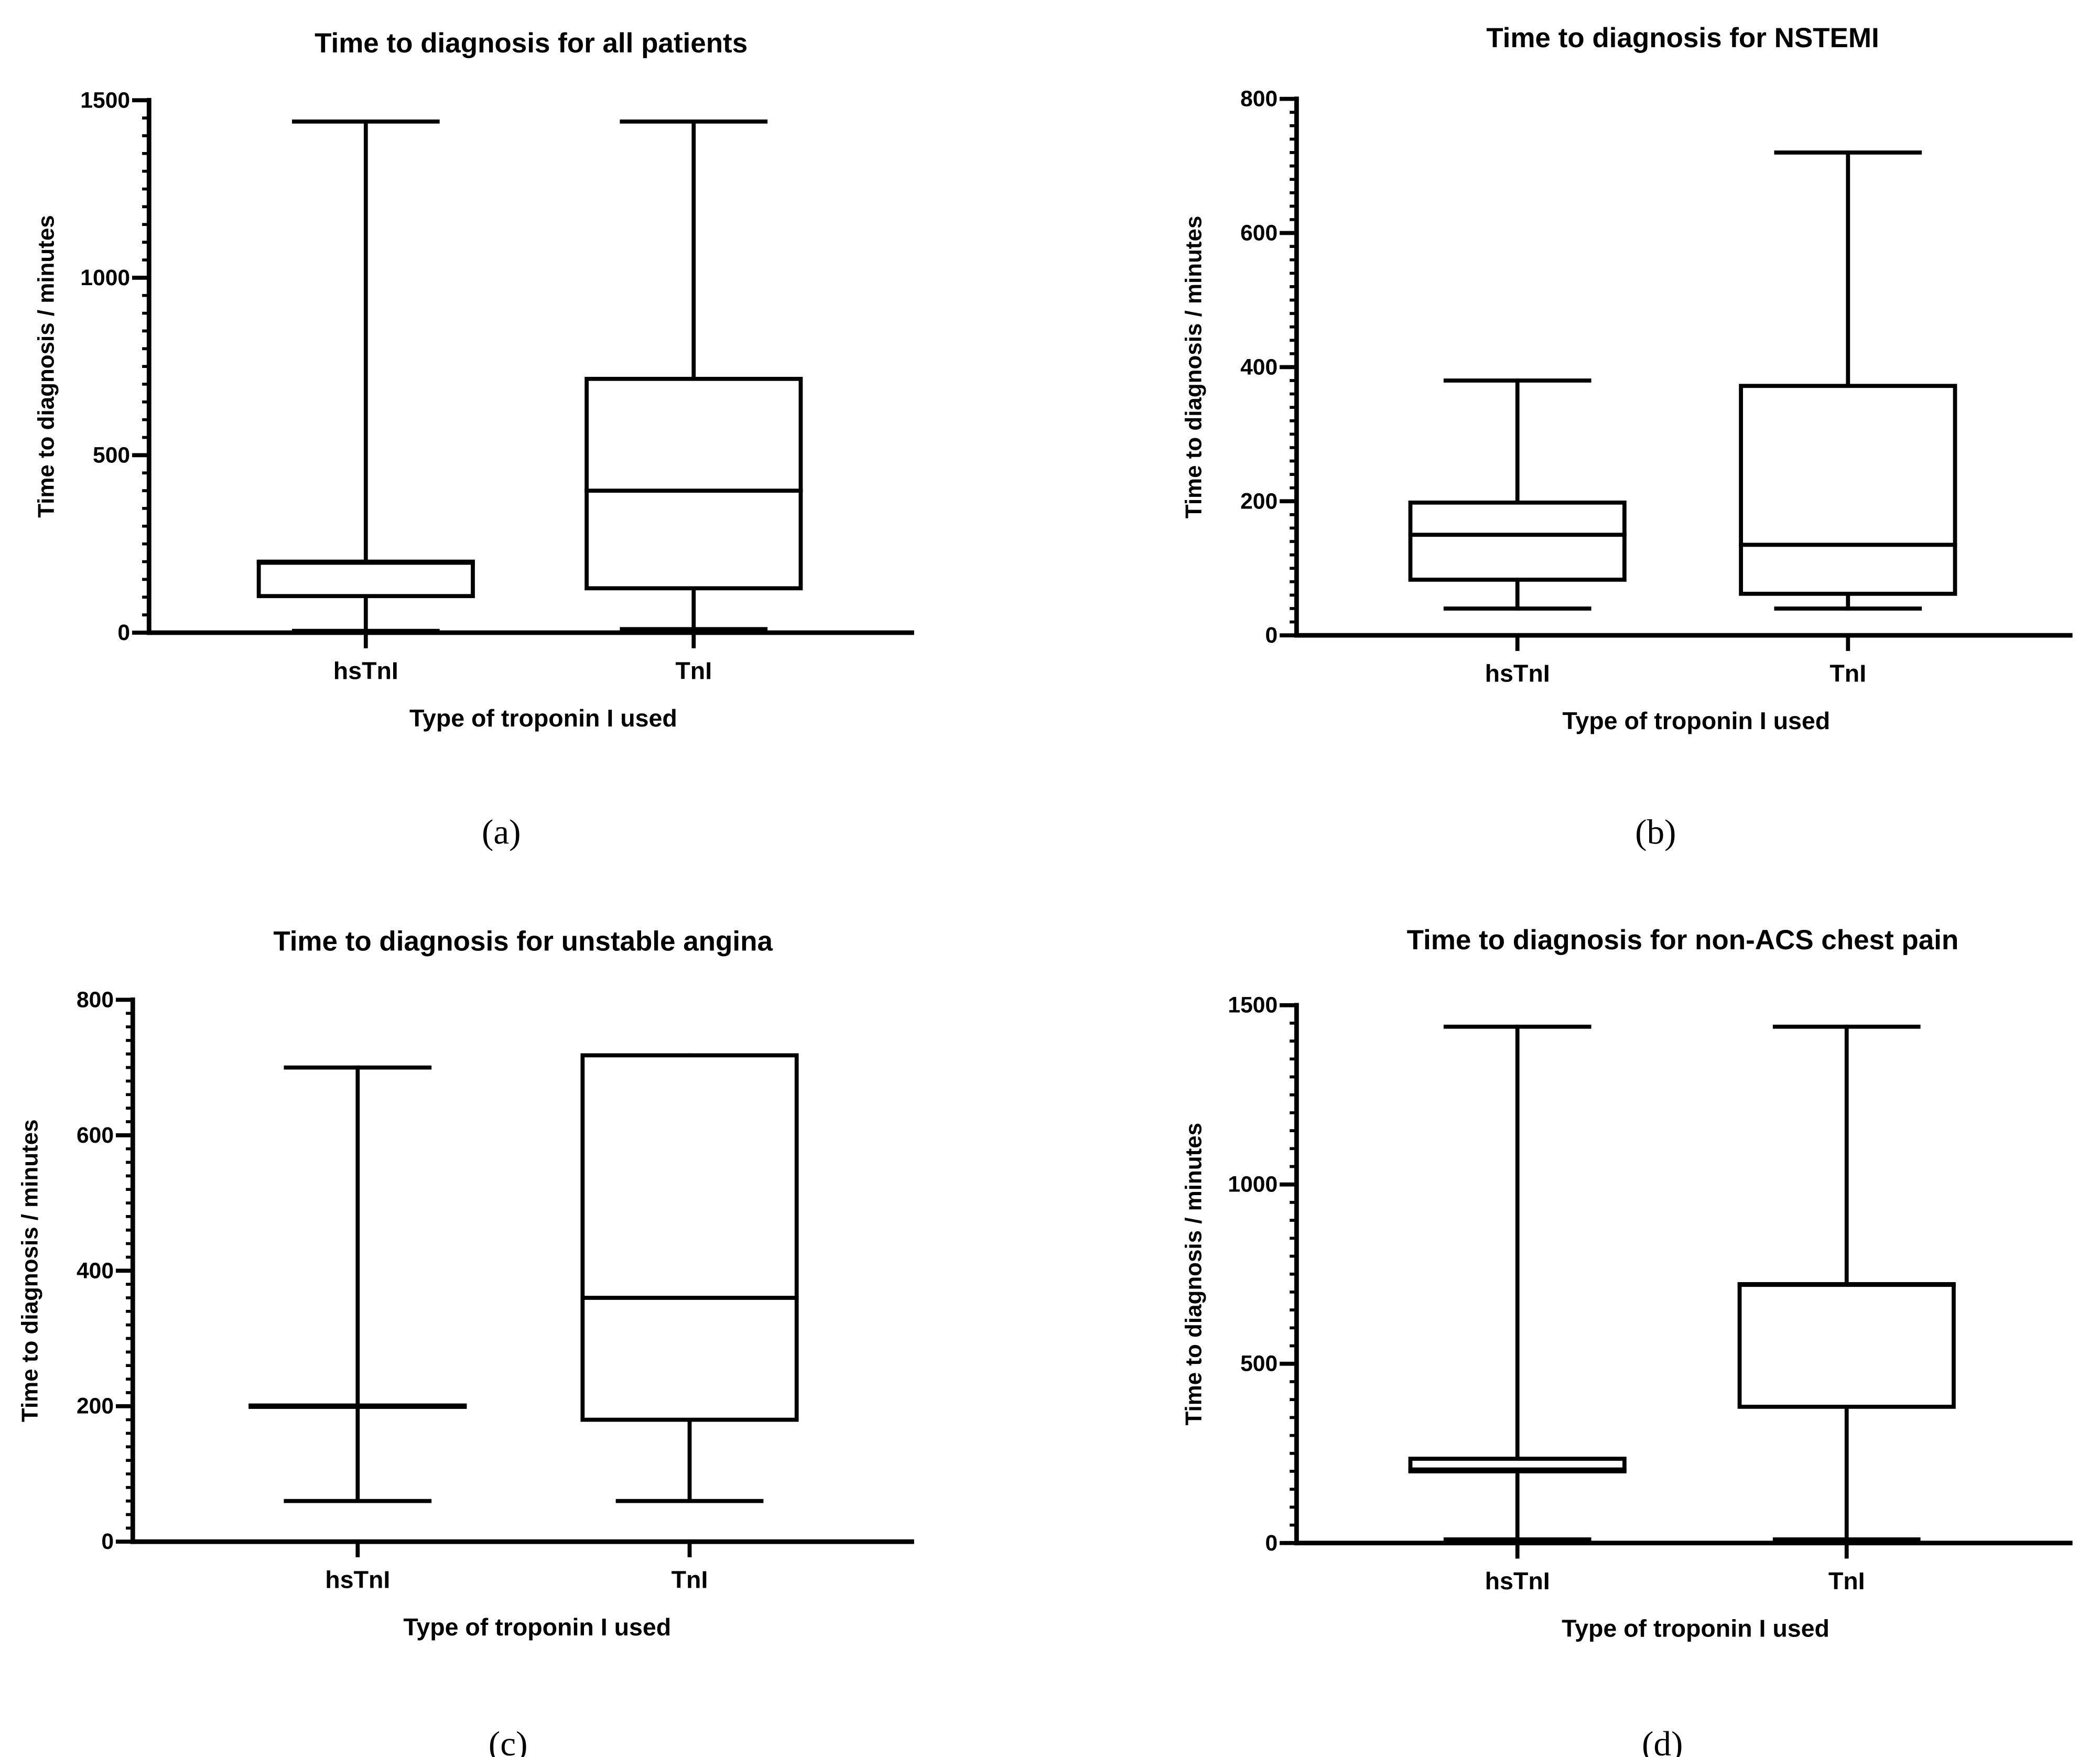 Image resolution: width=2100 pixels, height=1757 pixels. Describe the element at coordinates (531, 43) in the screenshot. I see `chart-title: Time to diagnosis for all patients` at that location.